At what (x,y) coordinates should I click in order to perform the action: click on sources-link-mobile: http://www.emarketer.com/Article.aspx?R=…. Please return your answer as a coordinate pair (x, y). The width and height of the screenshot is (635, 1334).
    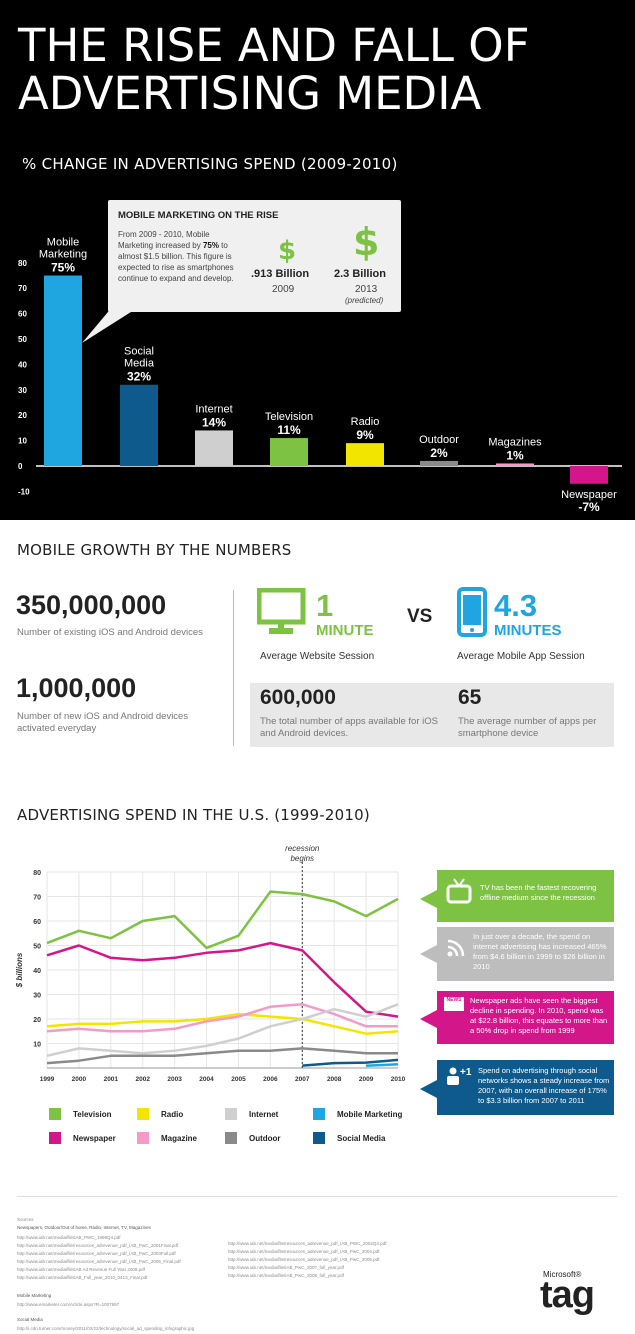
    Looking at the image, I should click on (68, 1304).